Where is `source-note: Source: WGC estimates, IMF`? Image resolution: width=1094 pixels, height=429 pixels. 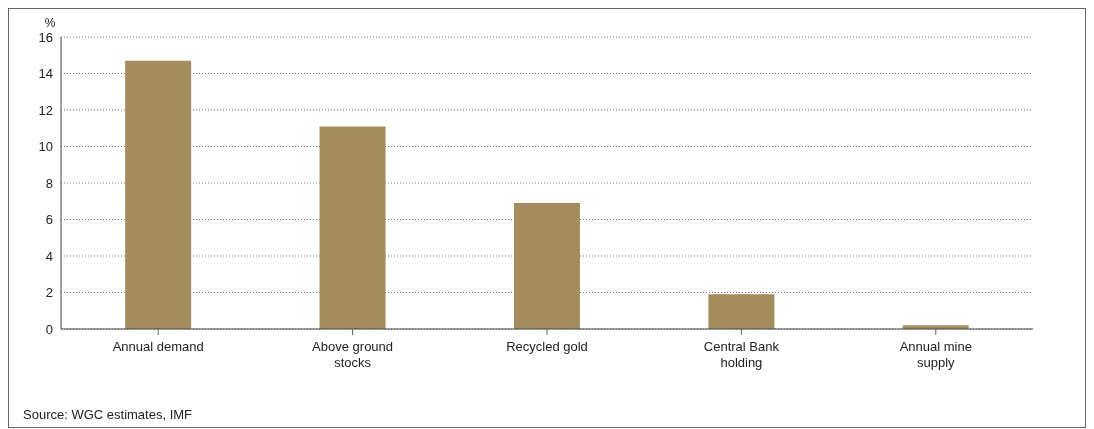 source-note: Source: WGC estimates, IMF is located at coordinates (108, 414).